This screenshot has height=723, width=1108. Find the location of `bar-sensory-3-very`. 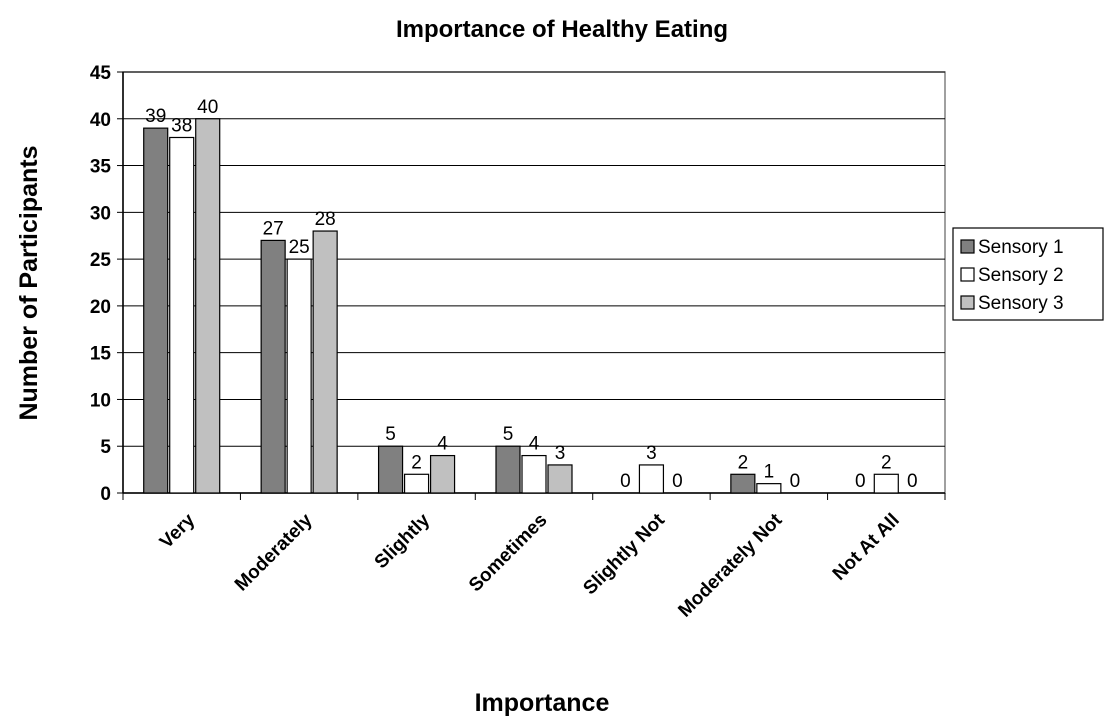

bar-sensory-3-very is located at coordinates (208, 306).